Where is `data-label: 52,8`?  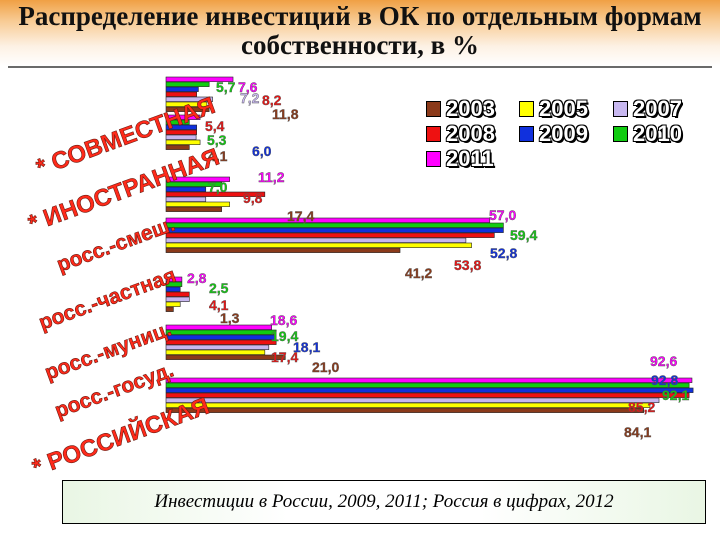
data-label: 52,8 is located at coordinates (503, 253).